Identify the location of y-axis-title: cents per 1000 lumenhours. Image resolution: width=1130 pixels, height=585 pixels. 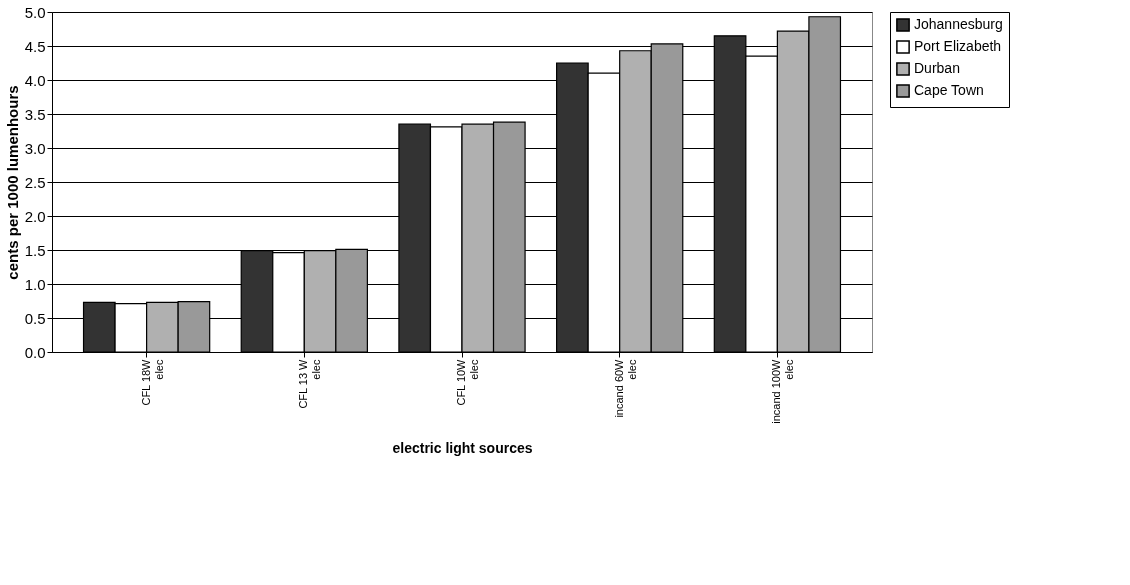
(12, 182).